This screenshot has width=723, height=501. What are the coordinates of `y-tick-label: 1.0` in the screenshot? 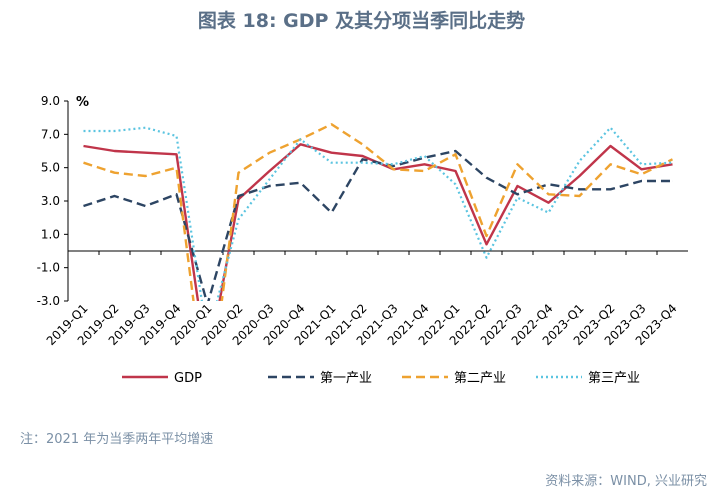 It's located at (50, 234).